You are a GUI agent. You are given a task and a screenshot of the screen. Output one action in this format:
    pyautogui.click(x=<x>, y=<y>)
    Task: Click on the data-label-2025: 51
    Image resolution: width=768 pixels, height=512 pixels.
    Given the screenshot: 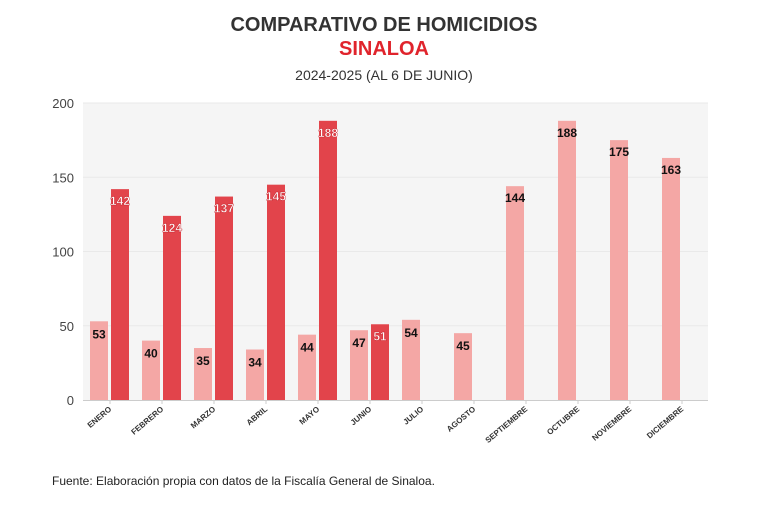 What is the action you would take?
    pyautogui.click(x=380, y=336)
    